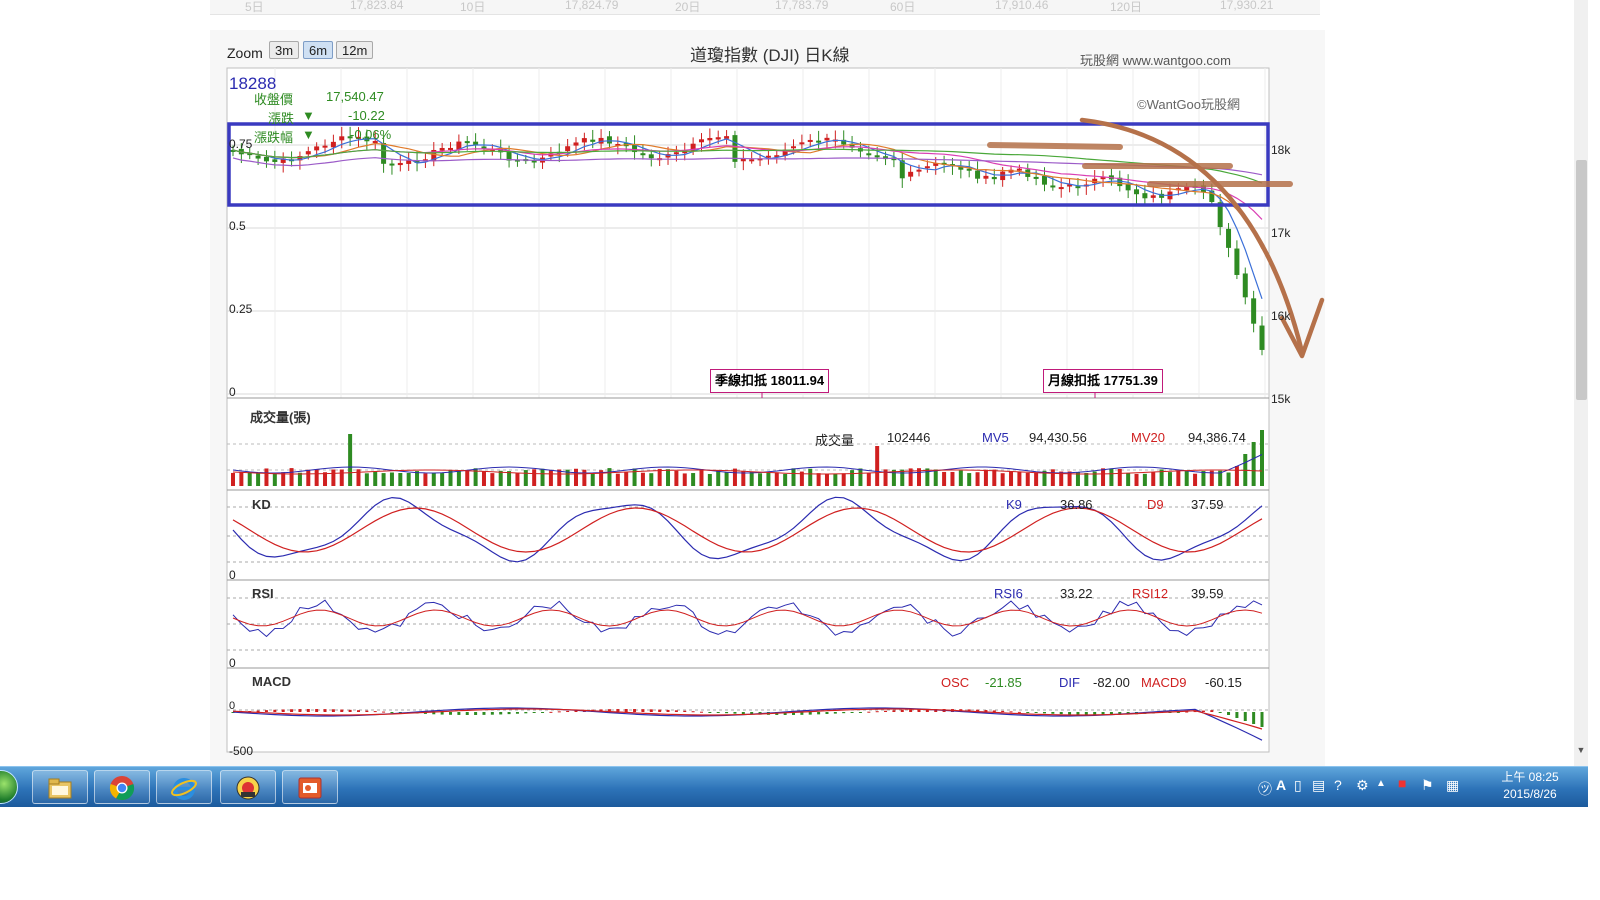 Image resolution: width=1600 pixels, height=900 pixels. I want to click on osc-label: OSC, so click(955, 682).